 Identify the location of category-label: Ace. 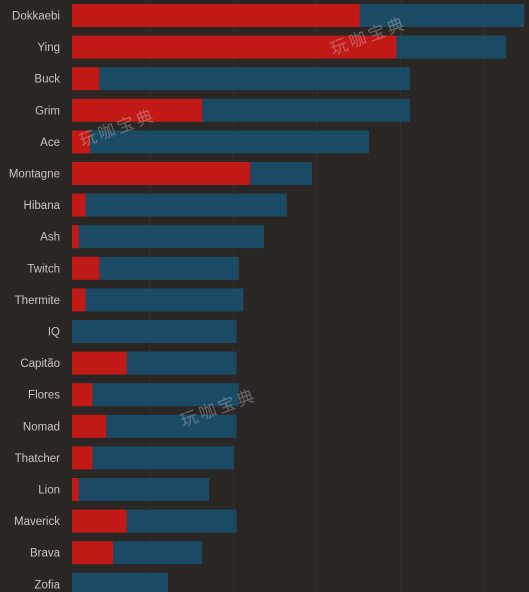
(50, 143).